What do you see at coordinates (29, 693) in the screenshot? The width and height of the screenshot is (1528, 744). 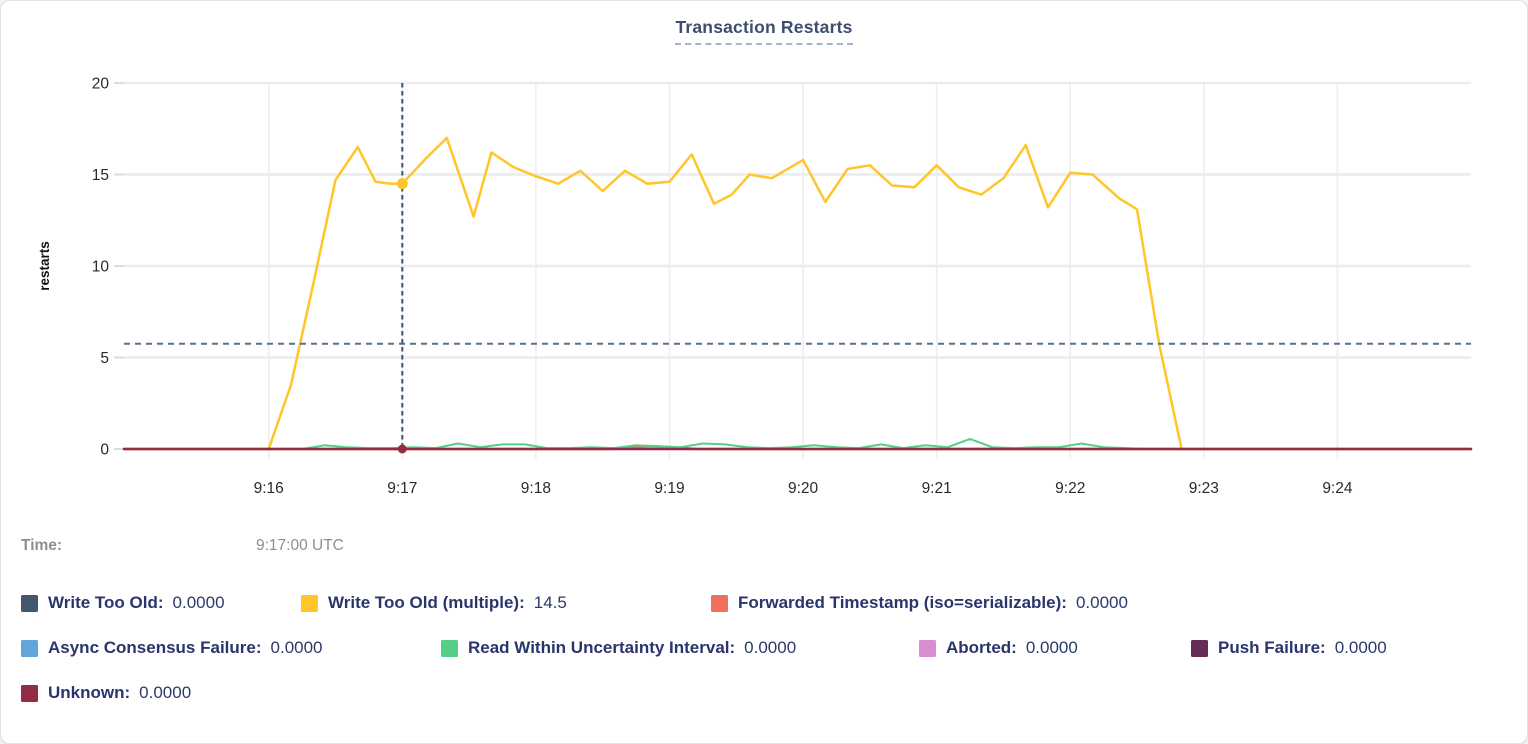 I see `legend-swatch-unknown` at bounding box center [29, 693].